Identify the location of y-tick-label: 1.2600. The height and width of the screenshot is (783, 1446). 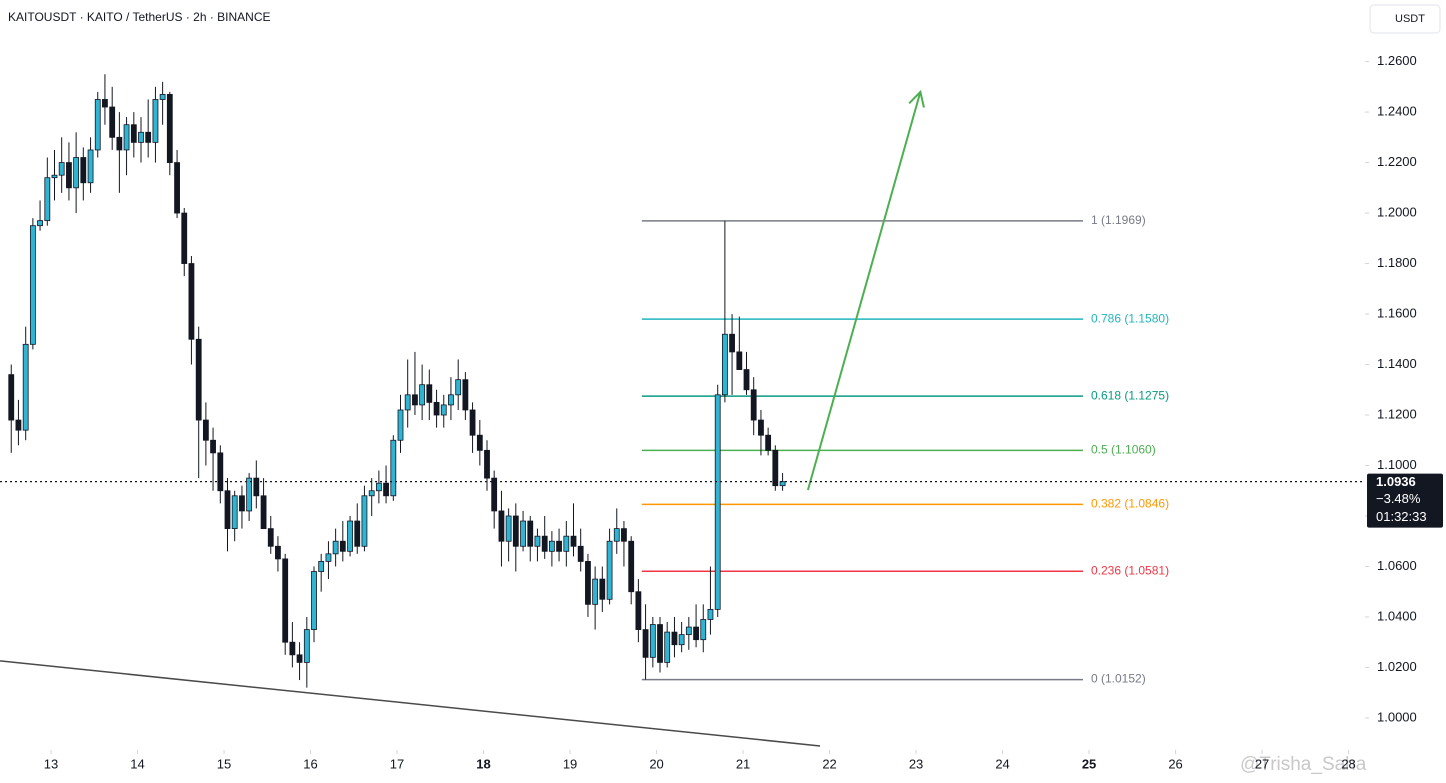
(1397, 60).